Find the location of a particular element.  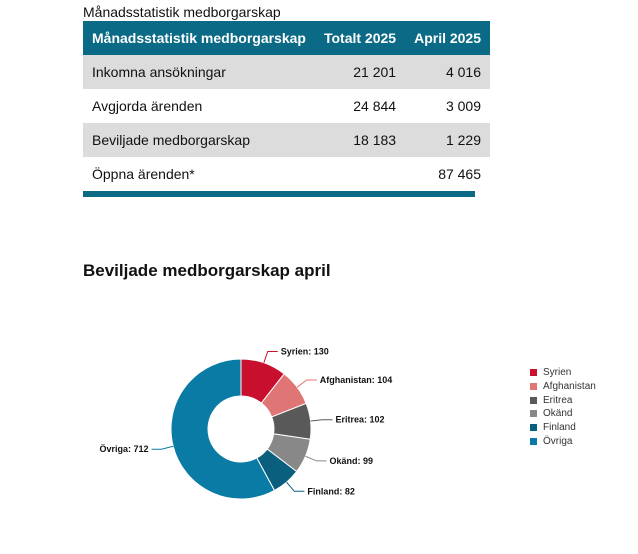

legend-item-syrien: Syrien is located at coordinates (563, 373).